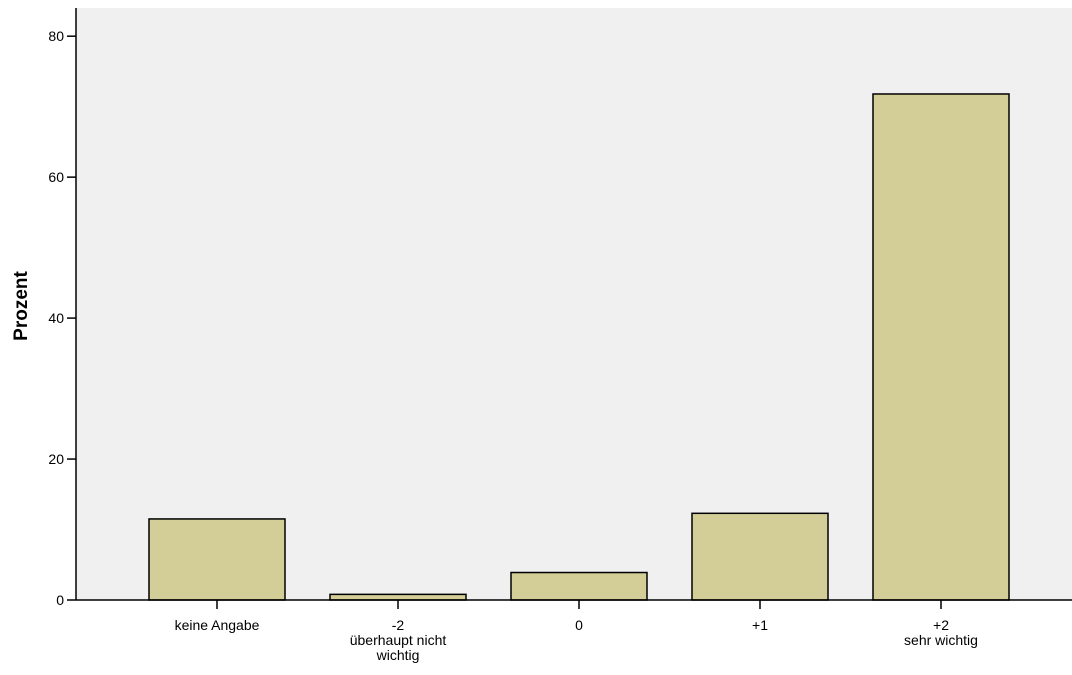 This screenshot has width=1072, height=675. Describe the element at coordinates (217, 625) in the screenshot. I see `x-tick-label: keine Angabe` at that location.